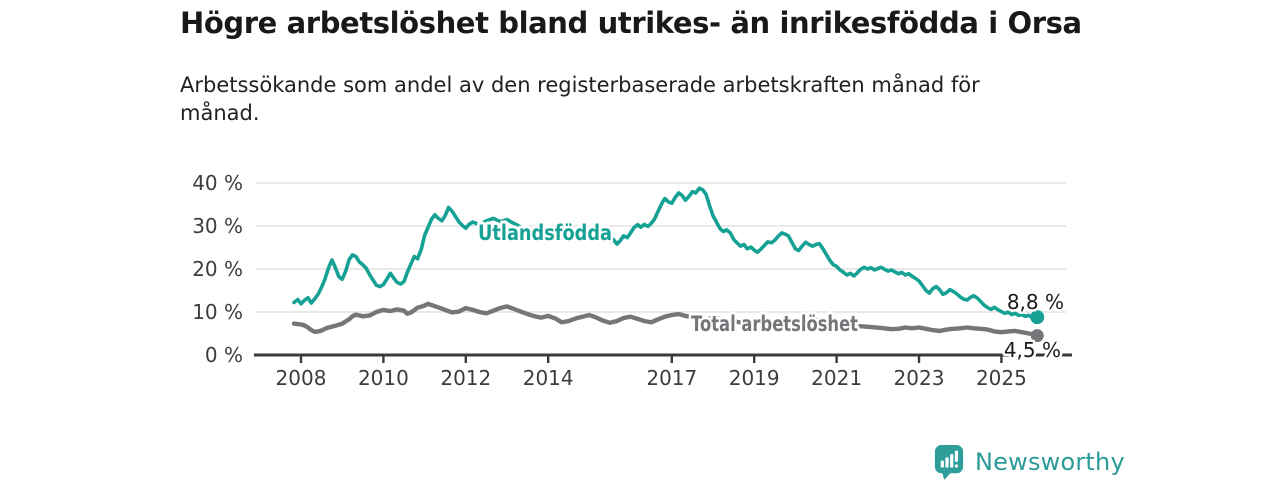 This screenshot has height=480, width=1280. Describe the element at coordinates (949, 462) in the screenshot. I see `bar-chart-speech-bubble-icon` at that location.